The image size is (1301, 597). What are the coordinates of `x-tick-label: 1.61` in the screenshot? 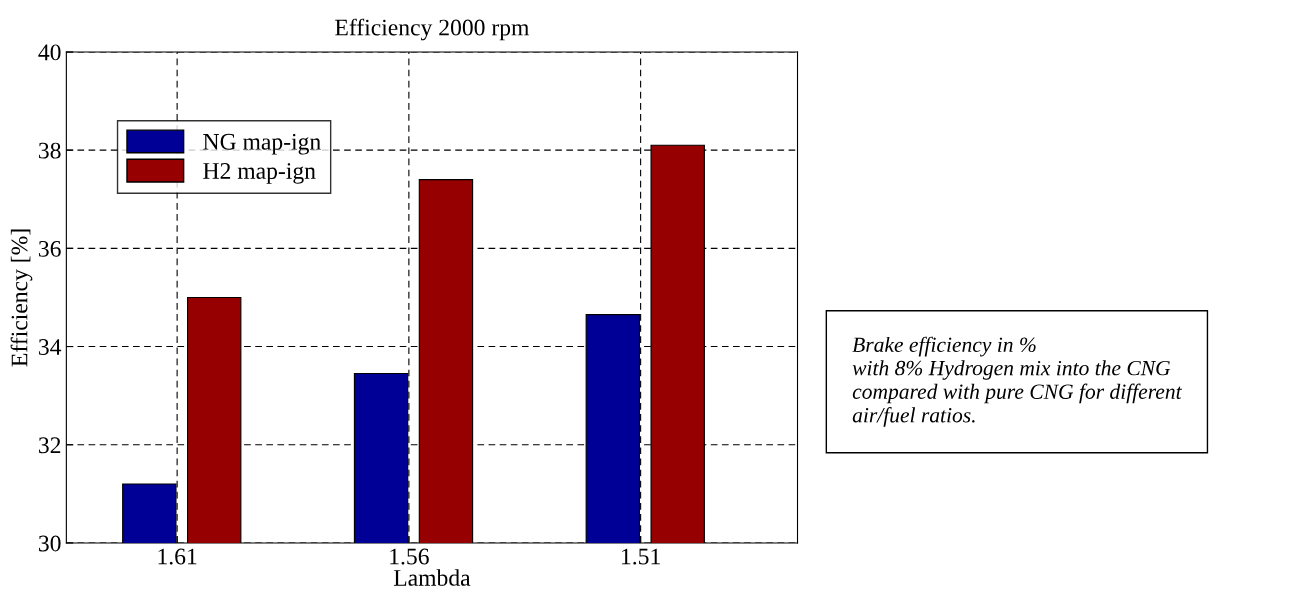 It's located at (177, 556).